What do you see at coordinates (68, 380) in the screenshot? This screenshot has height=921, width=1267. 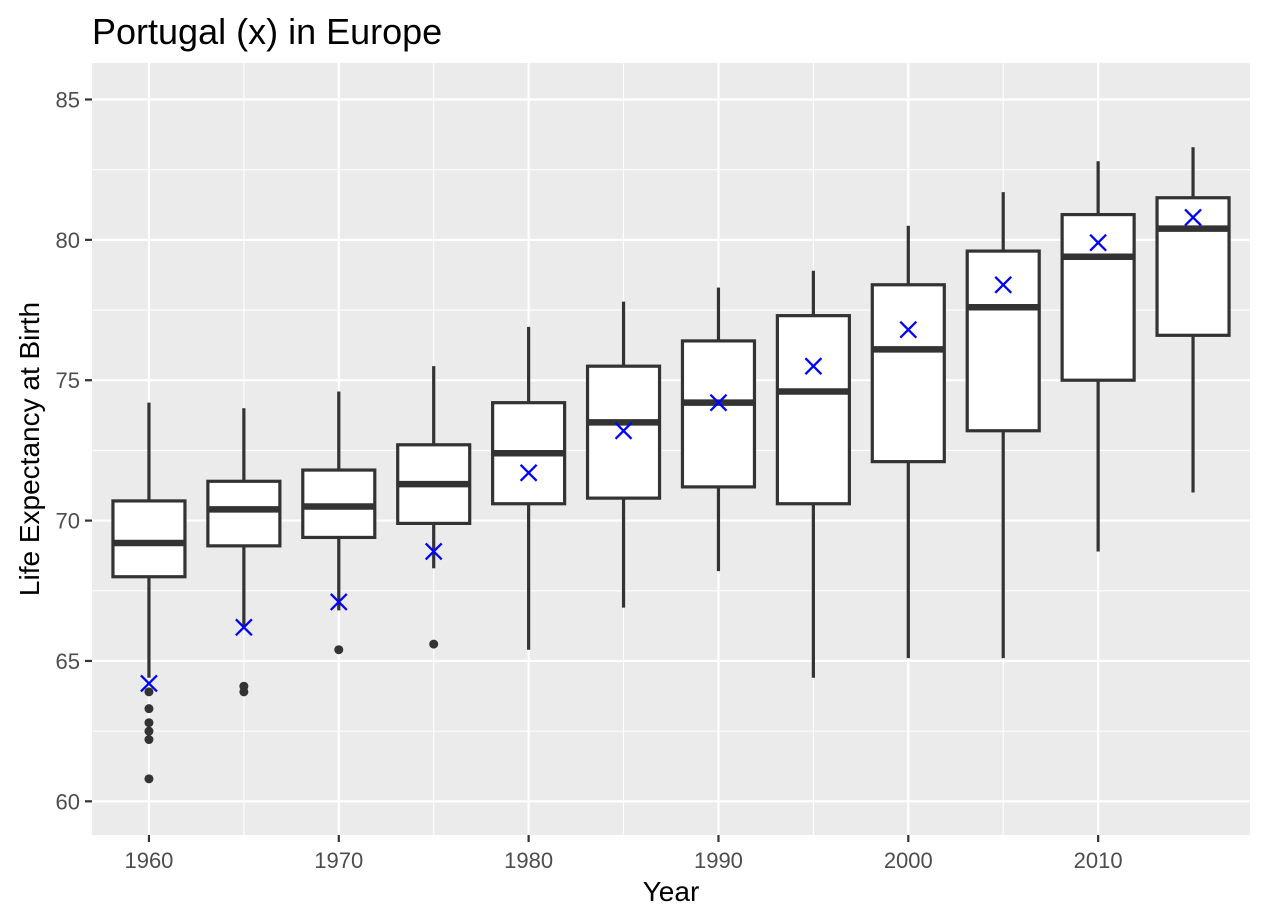 I see `y-tick-label: 75` at bounding box center [68, 380].